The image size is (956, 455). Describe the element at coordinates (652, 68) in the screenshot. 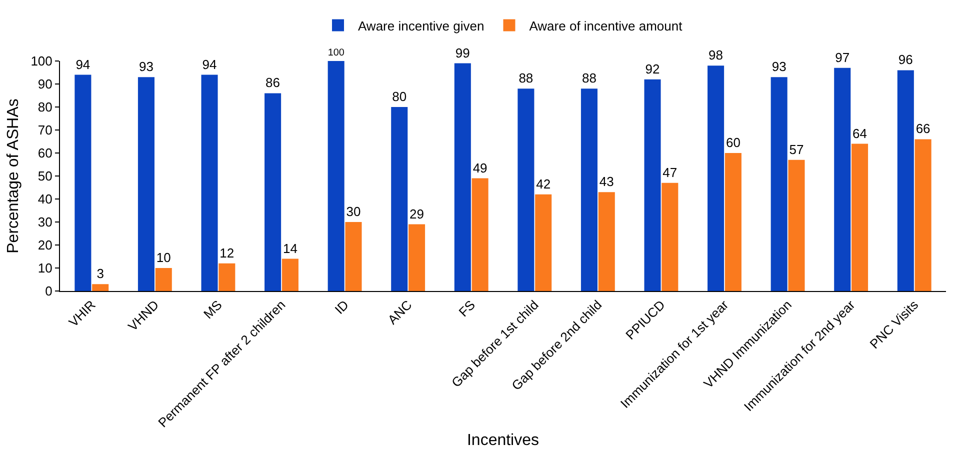

I see `data-label: 92` at that location.